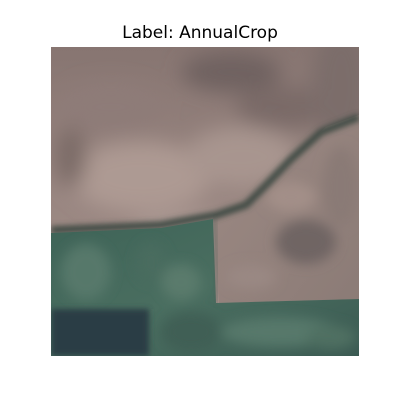 Image resolution: width=400 pixels, height=400 pixels. What do you see at coordinates (200, 33) in the screenshot?
I see `figure-title: Label: AnnualCrop` at bounding box center [200, 33].